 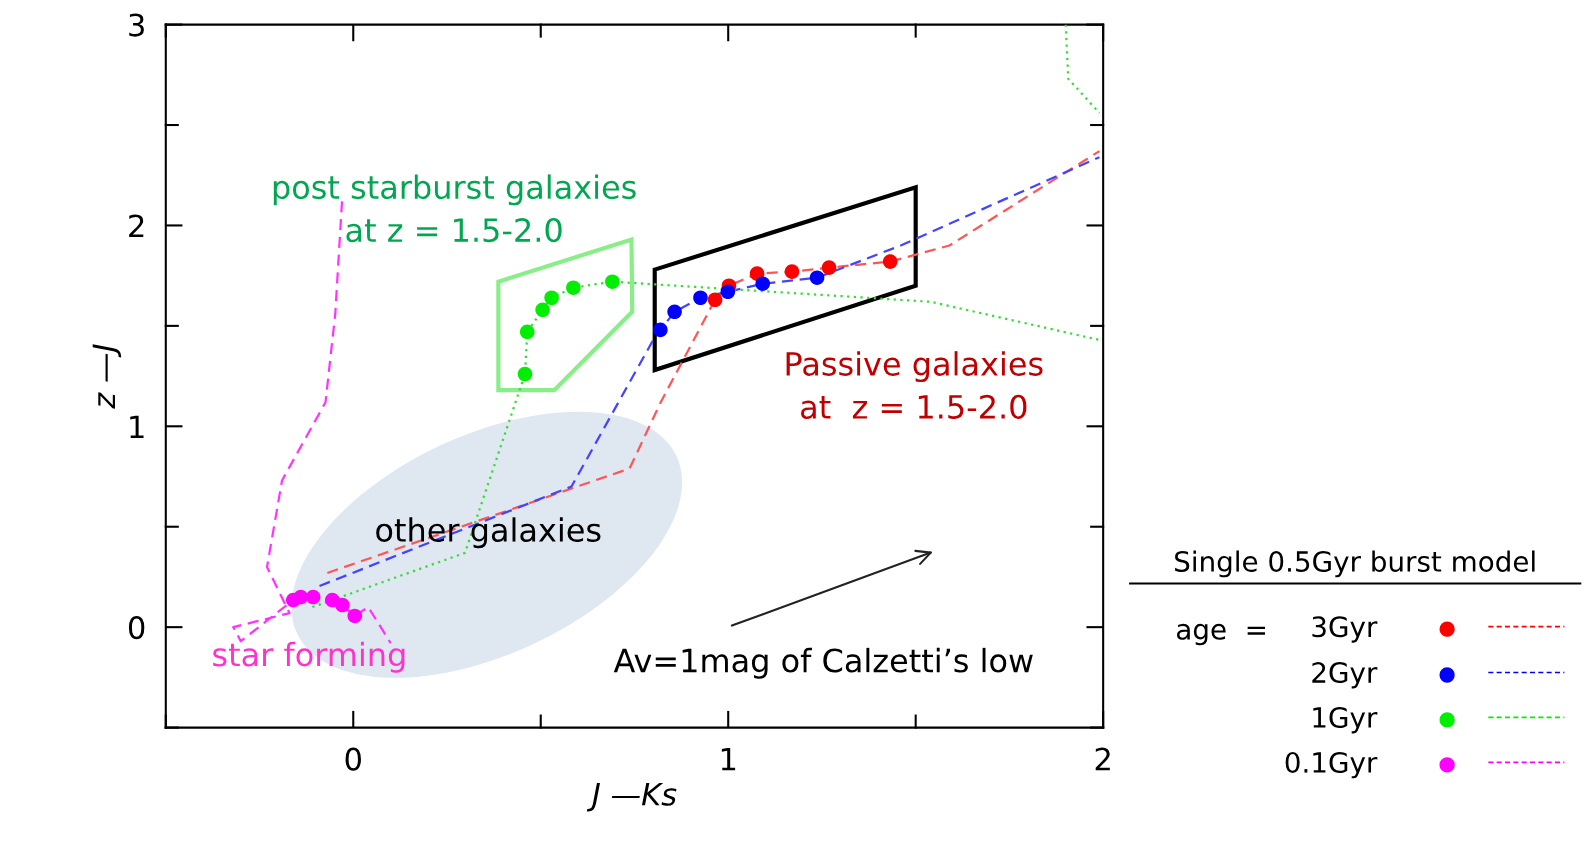 What do you see at coordinates (136, 25) in the screenshot?
I see `y-tick-label: 3` at bounding box center [136, 25].